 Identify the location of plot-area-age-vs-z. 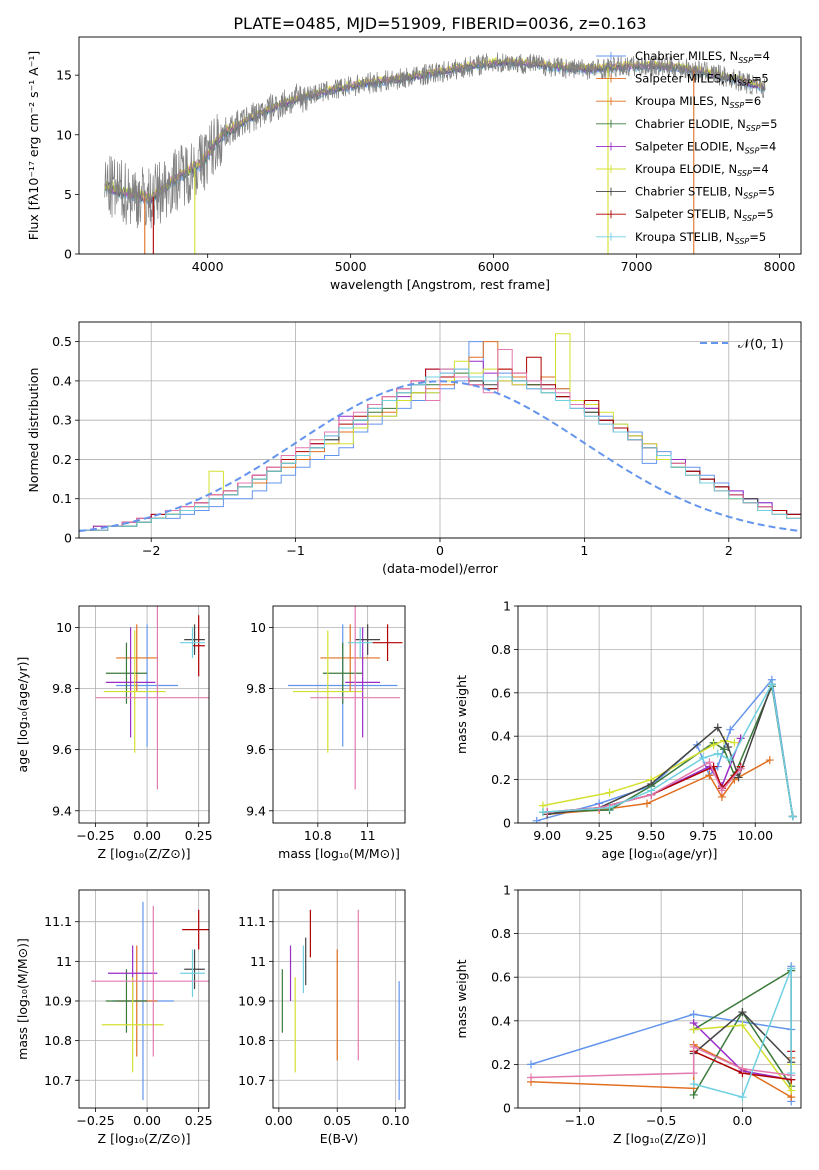
(152, 698).